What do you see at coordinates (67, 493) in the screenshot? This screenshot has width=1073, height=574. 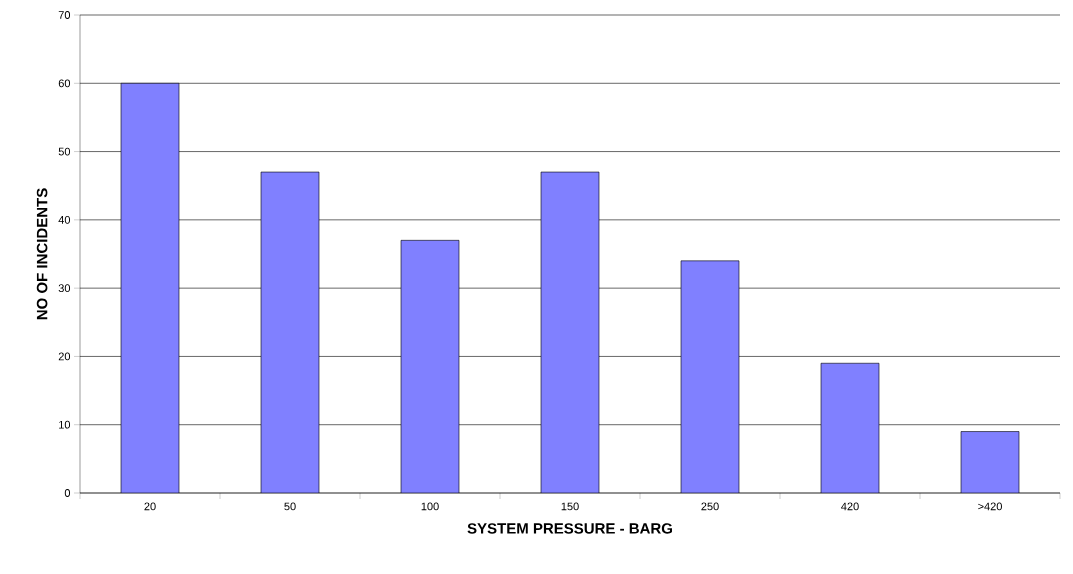 I see `y-tick-label: 0` at bounding box center [67, 493].